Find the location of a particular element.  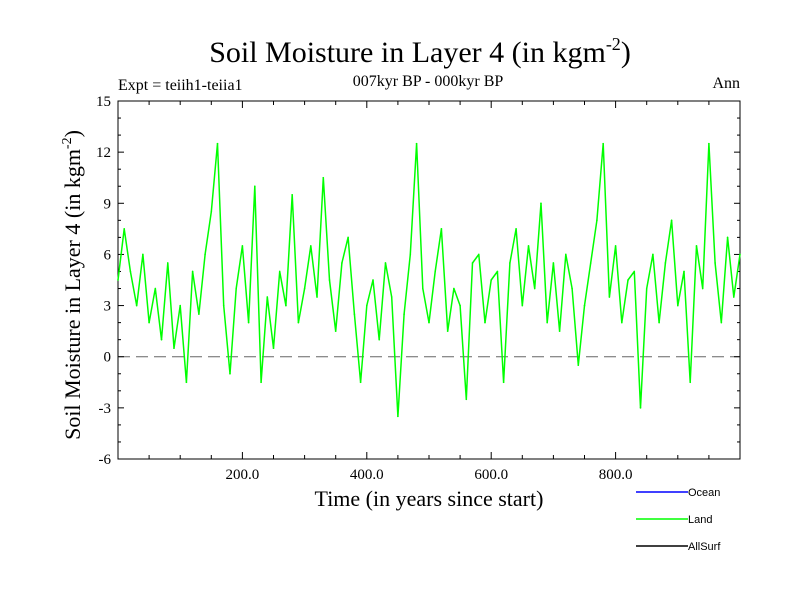

chart-subtitle: 007kyr BP - 000kyr BP is located at coordinates (428, 81).